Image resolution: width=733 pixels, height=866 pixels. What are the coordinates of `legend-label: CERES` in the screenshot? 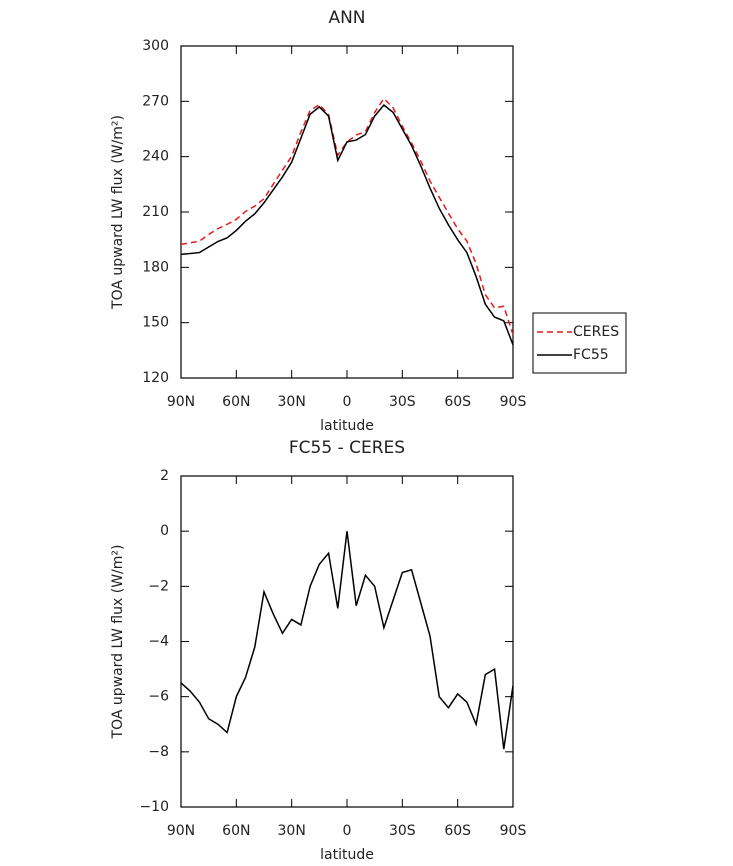 It's located at (596, 332).